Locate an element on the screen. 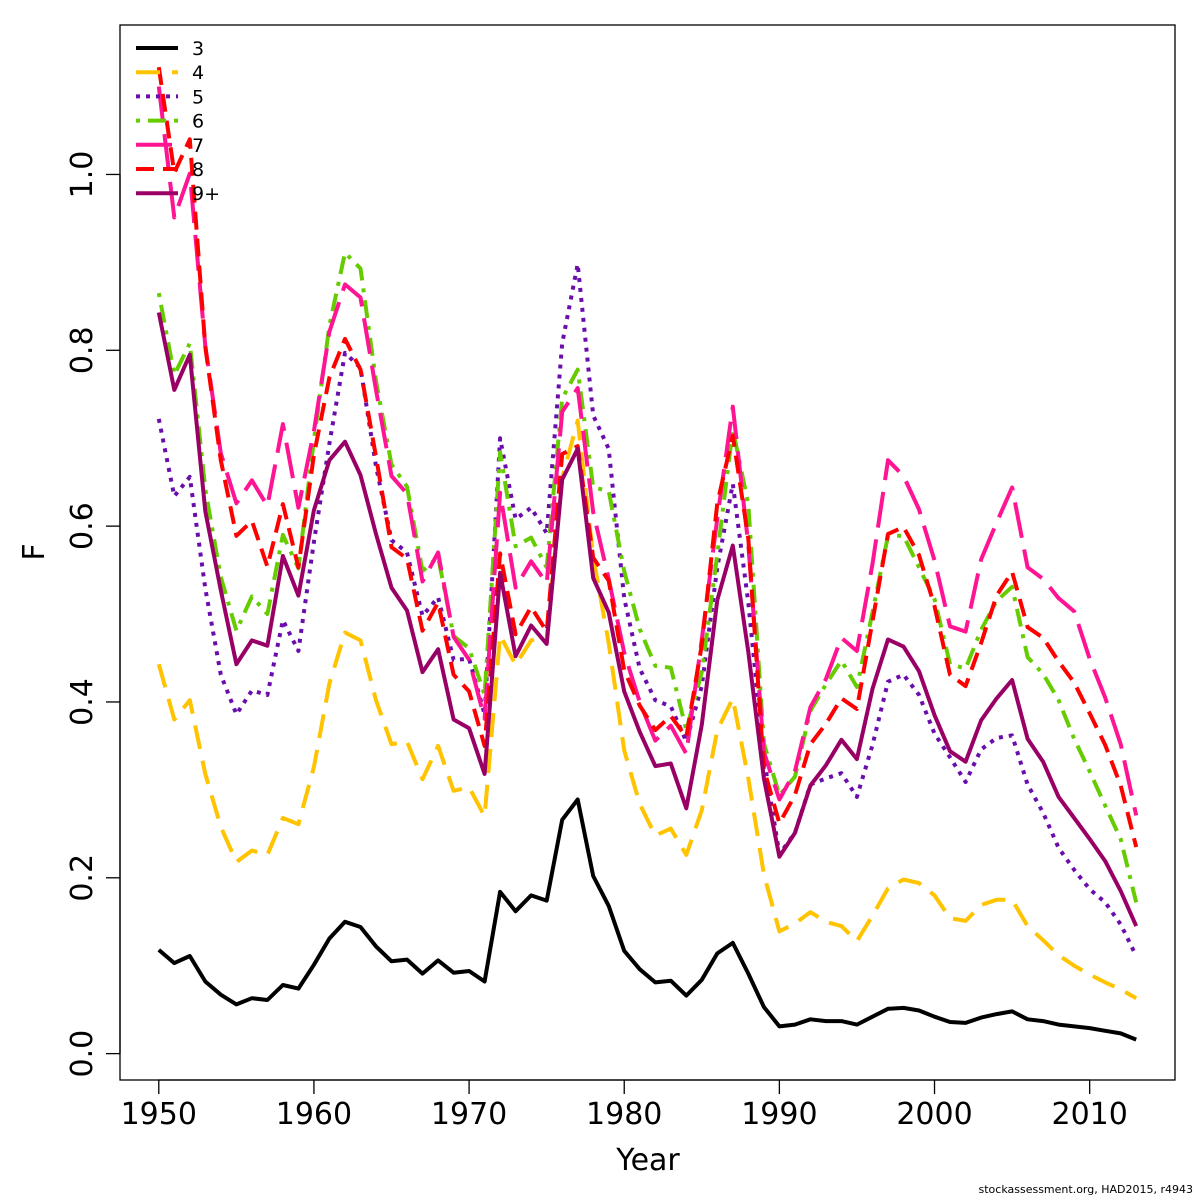  y-tick-label: 1.0 is located at coordinates (82, 175).